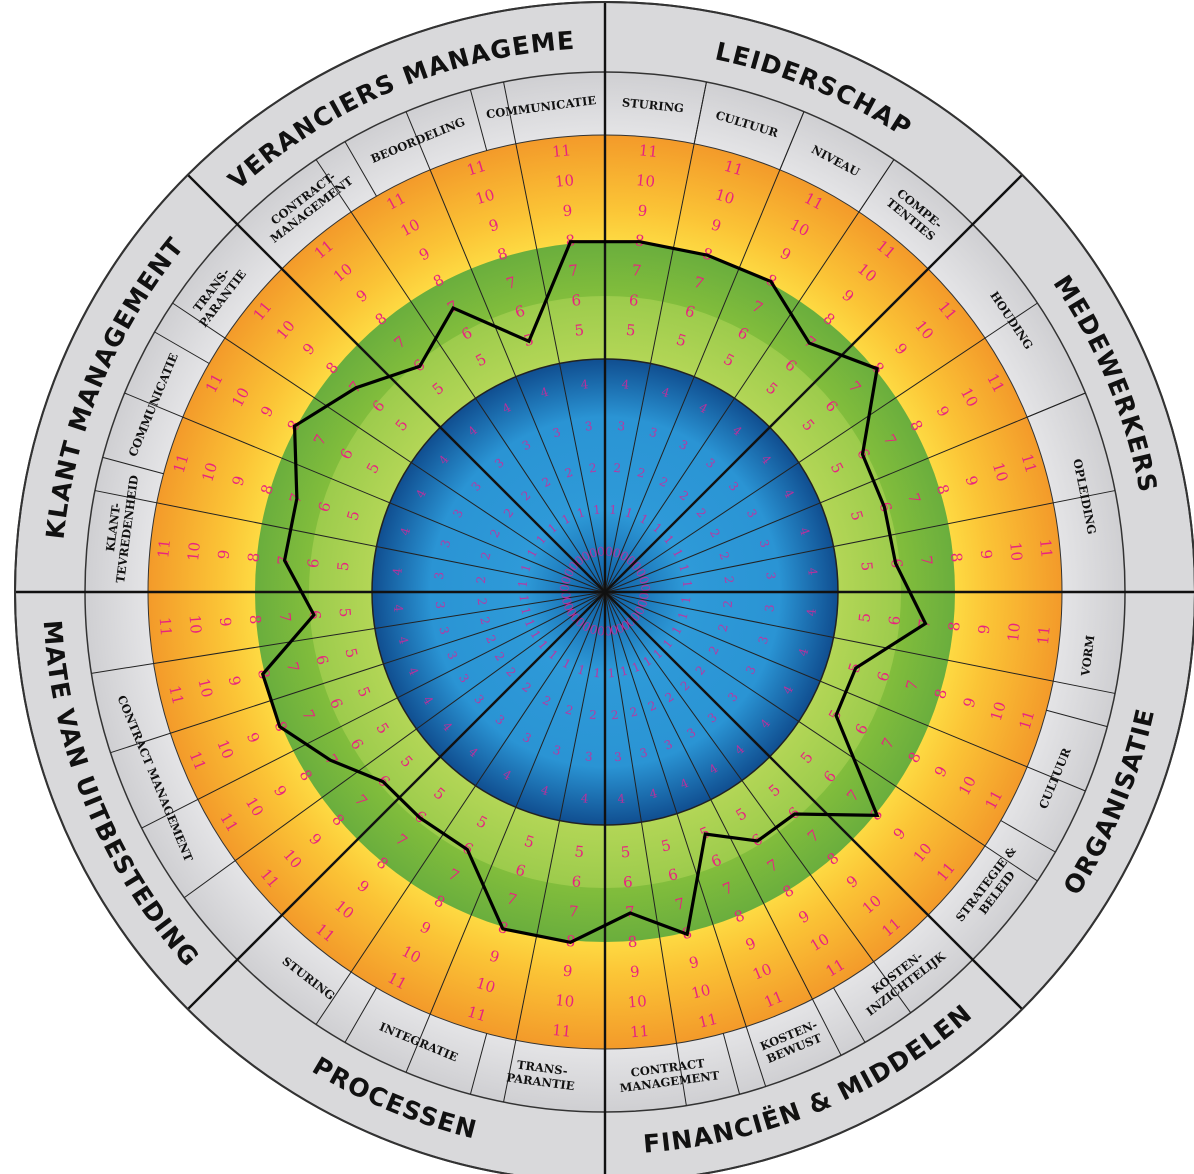 The height and width of the screenshot is (1174, 1194). I want to click on sub-domain-label: TRANS-, so click(542, 1068).